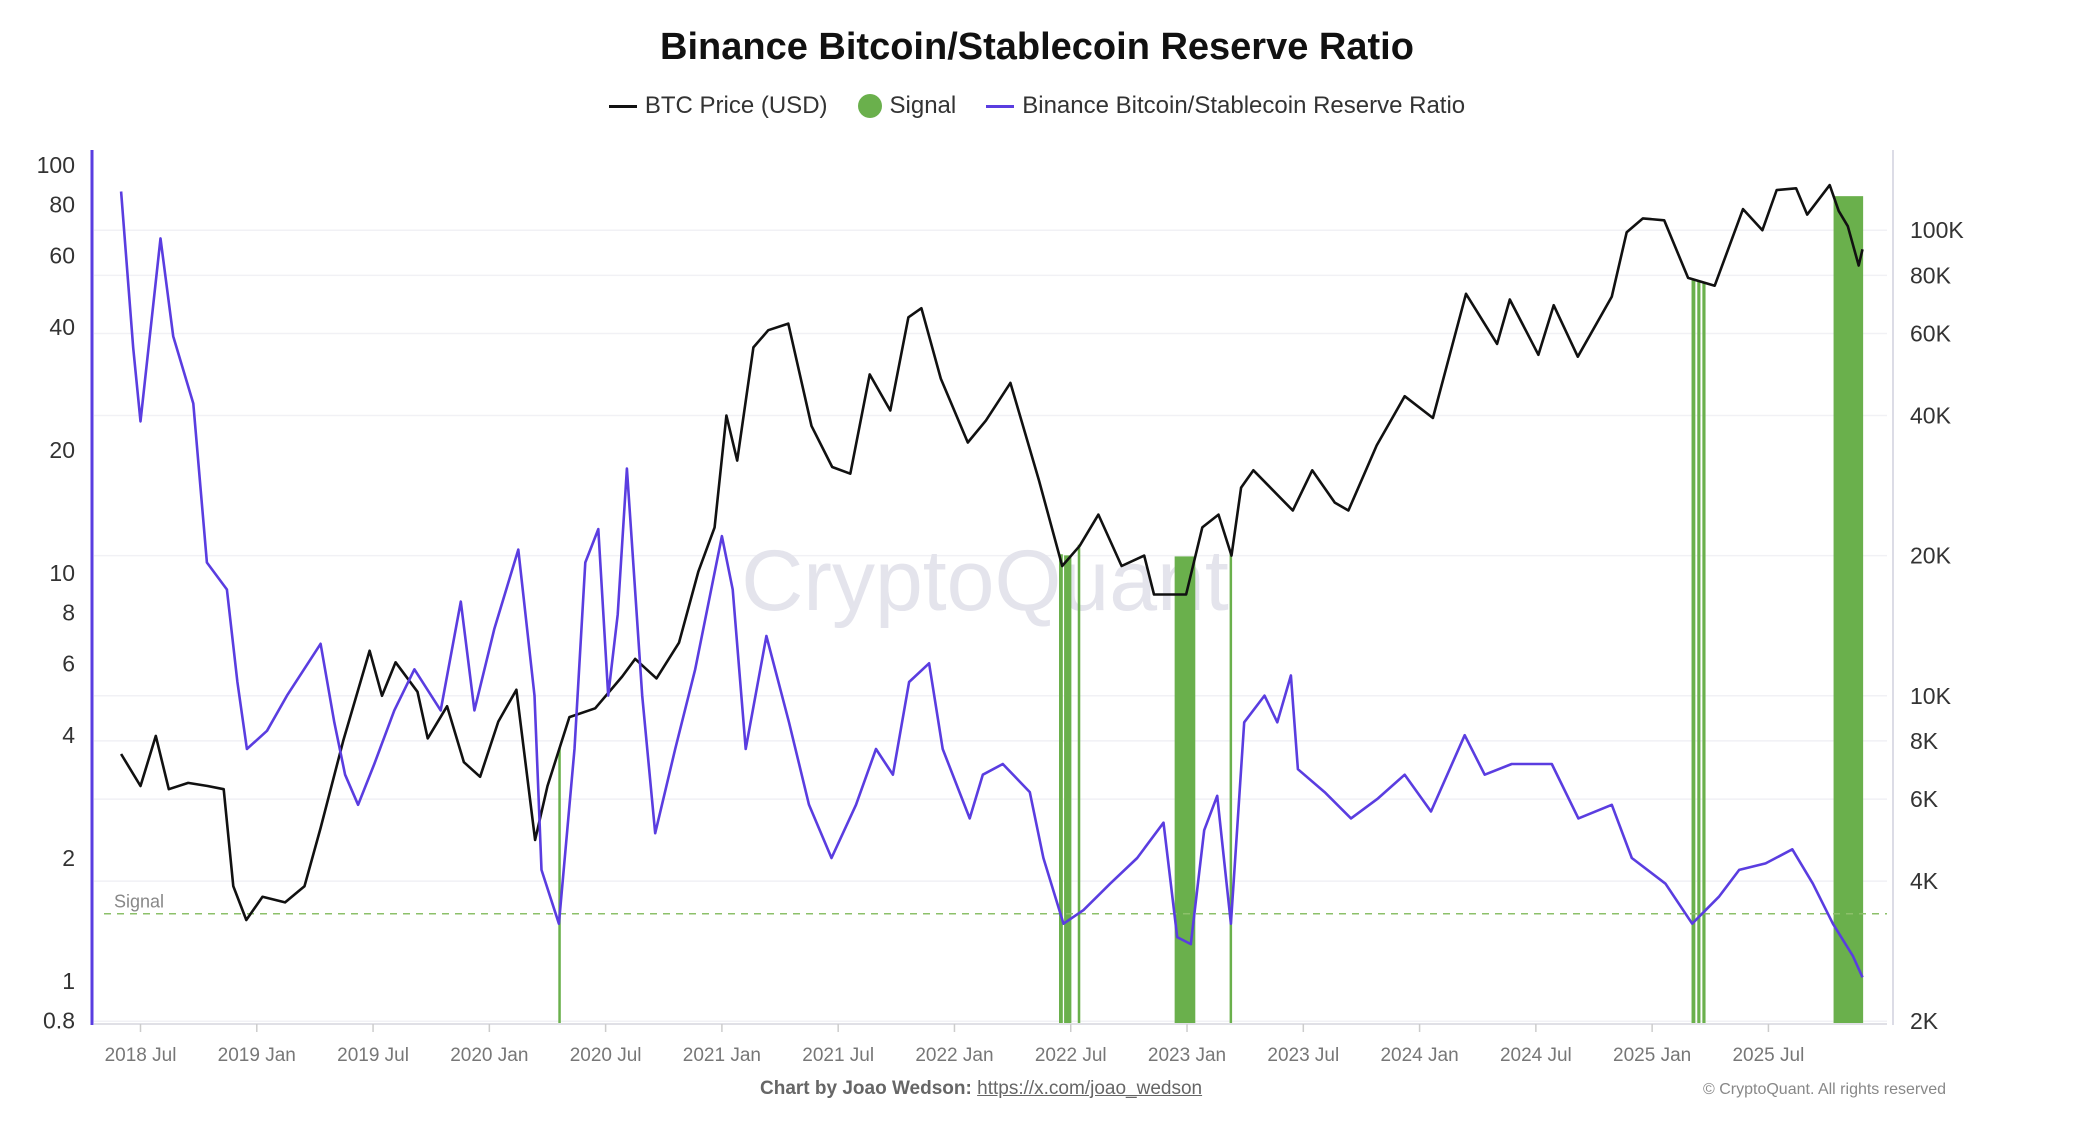 This screenshot has width=2074, height=1148. What do you see at coordinates (923, 105) in the screenshot?
I see `legend-label: Signal` at bounding box center [923, 105].